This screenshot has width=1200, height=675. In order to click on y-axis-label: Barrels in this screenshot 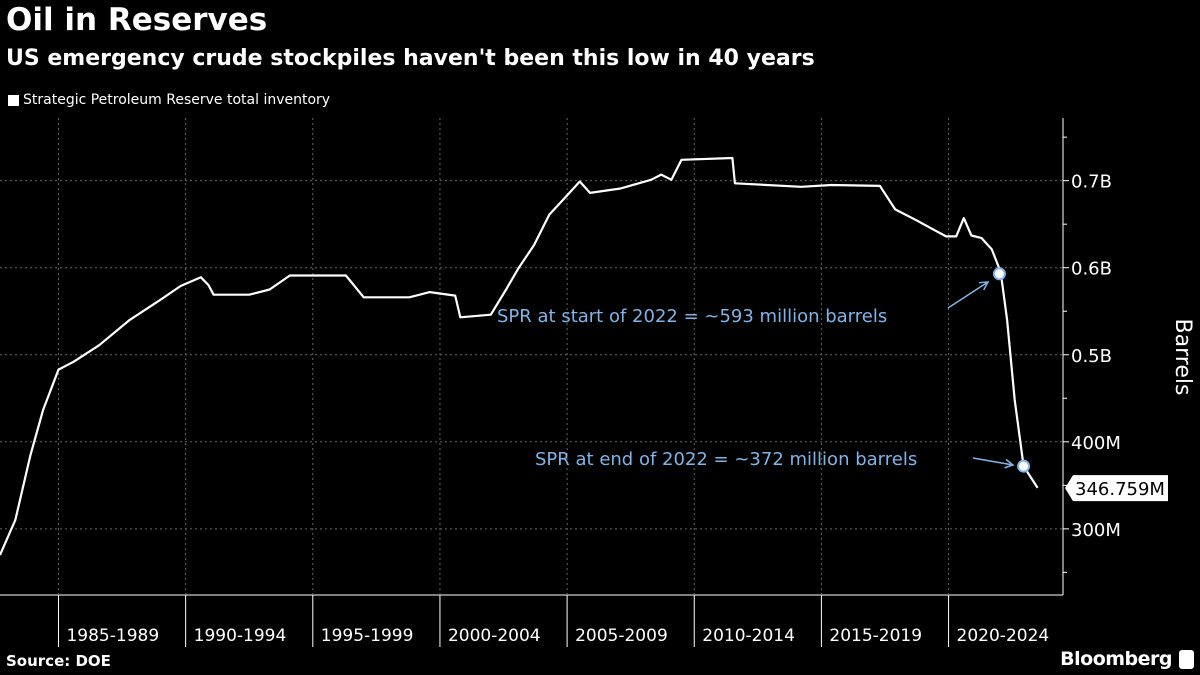, I will do `click(1182, 357)`.